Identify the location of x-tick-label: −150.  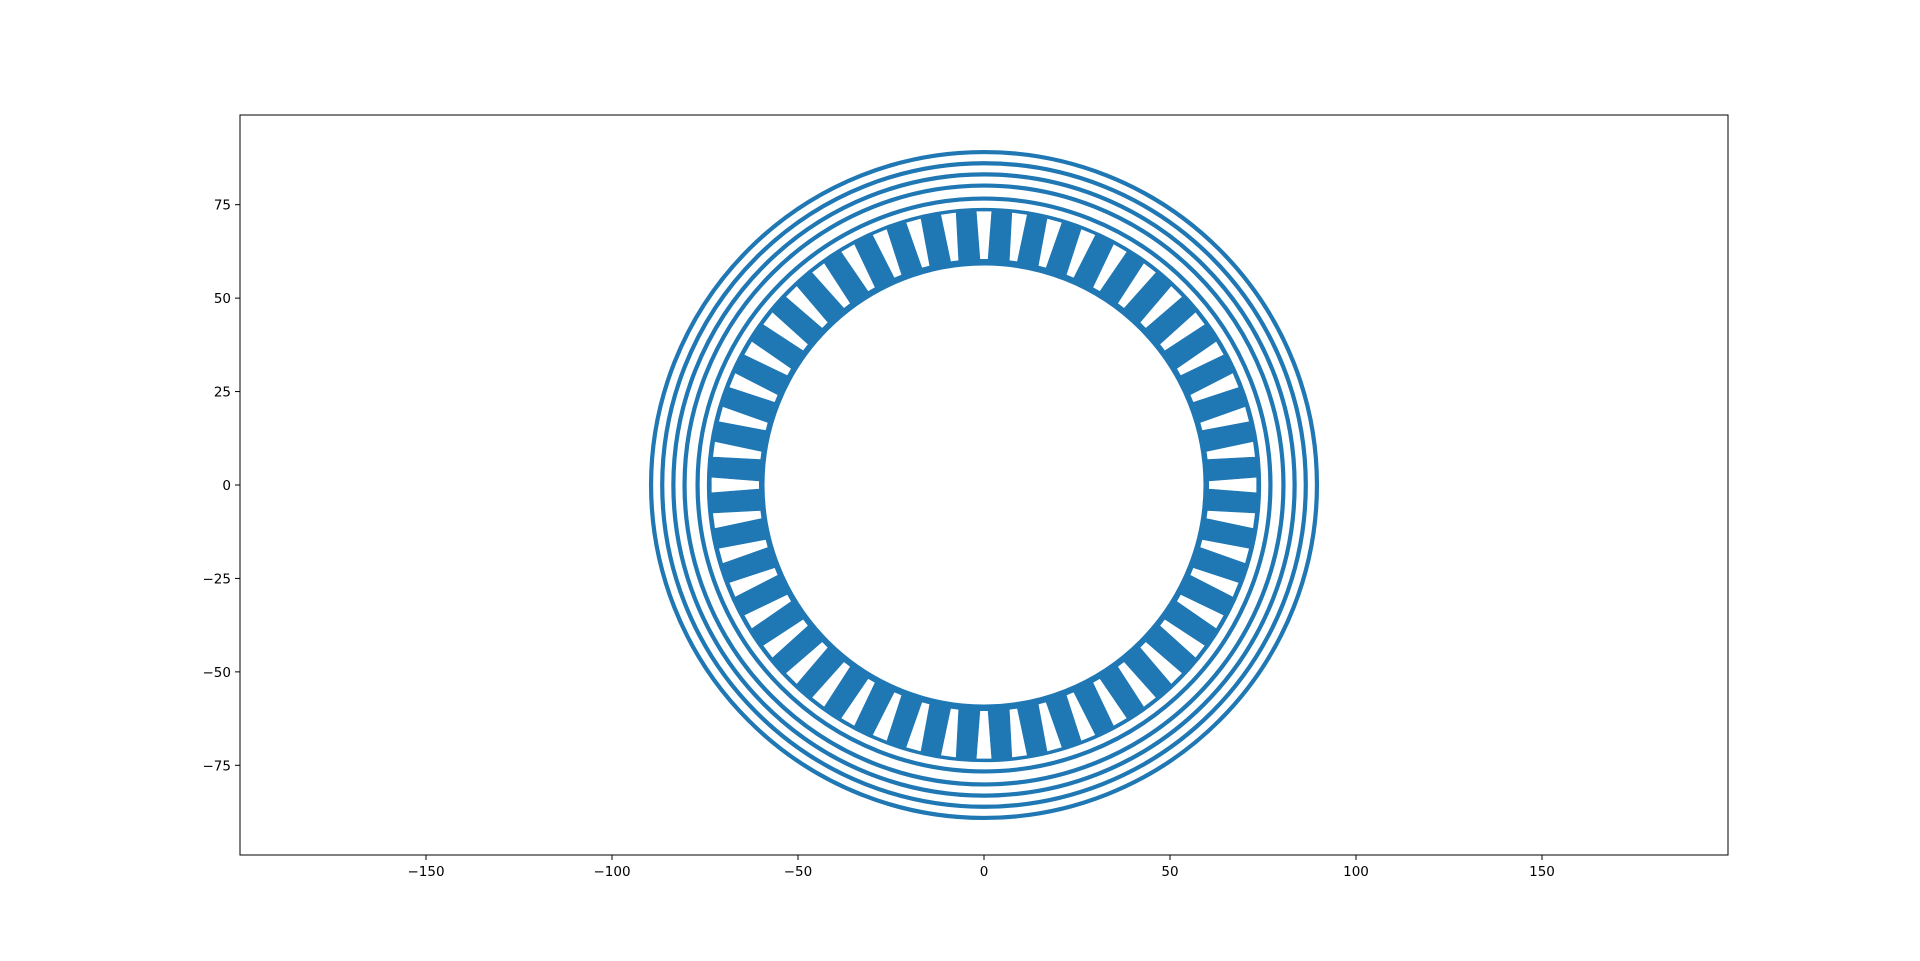
(425, 872).